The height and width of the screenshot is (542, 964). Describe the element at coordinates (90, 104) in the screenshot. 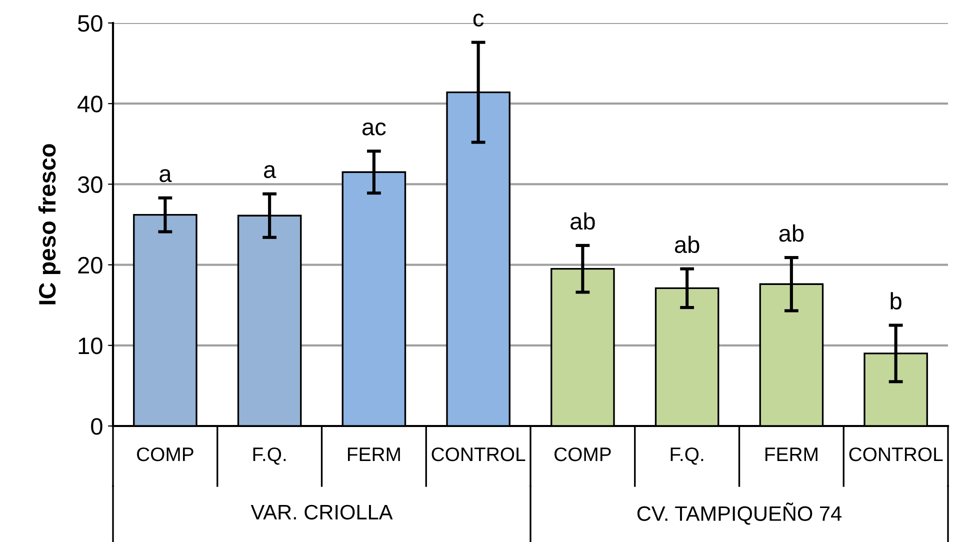

I see `y-tick-label: 40` at that location.